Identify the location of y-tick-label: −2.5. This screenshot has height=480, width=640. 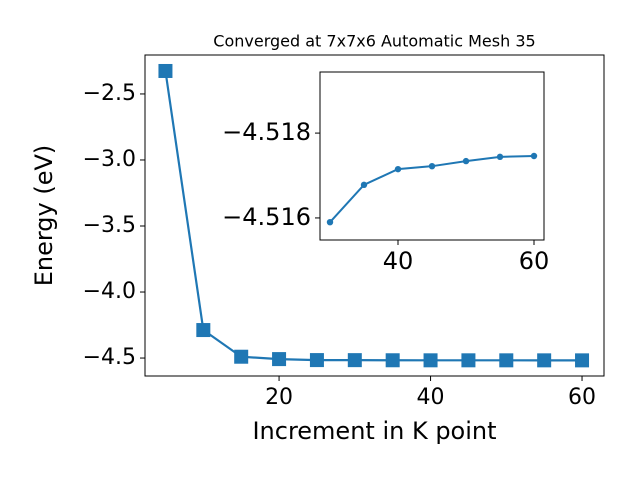
(109, 93).